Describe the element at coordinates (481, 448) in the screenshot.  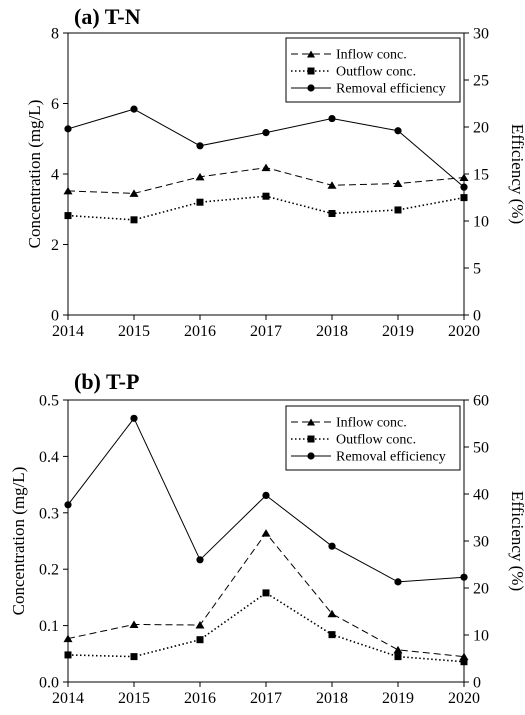
I see `y2-tick-label: 50` at that location.